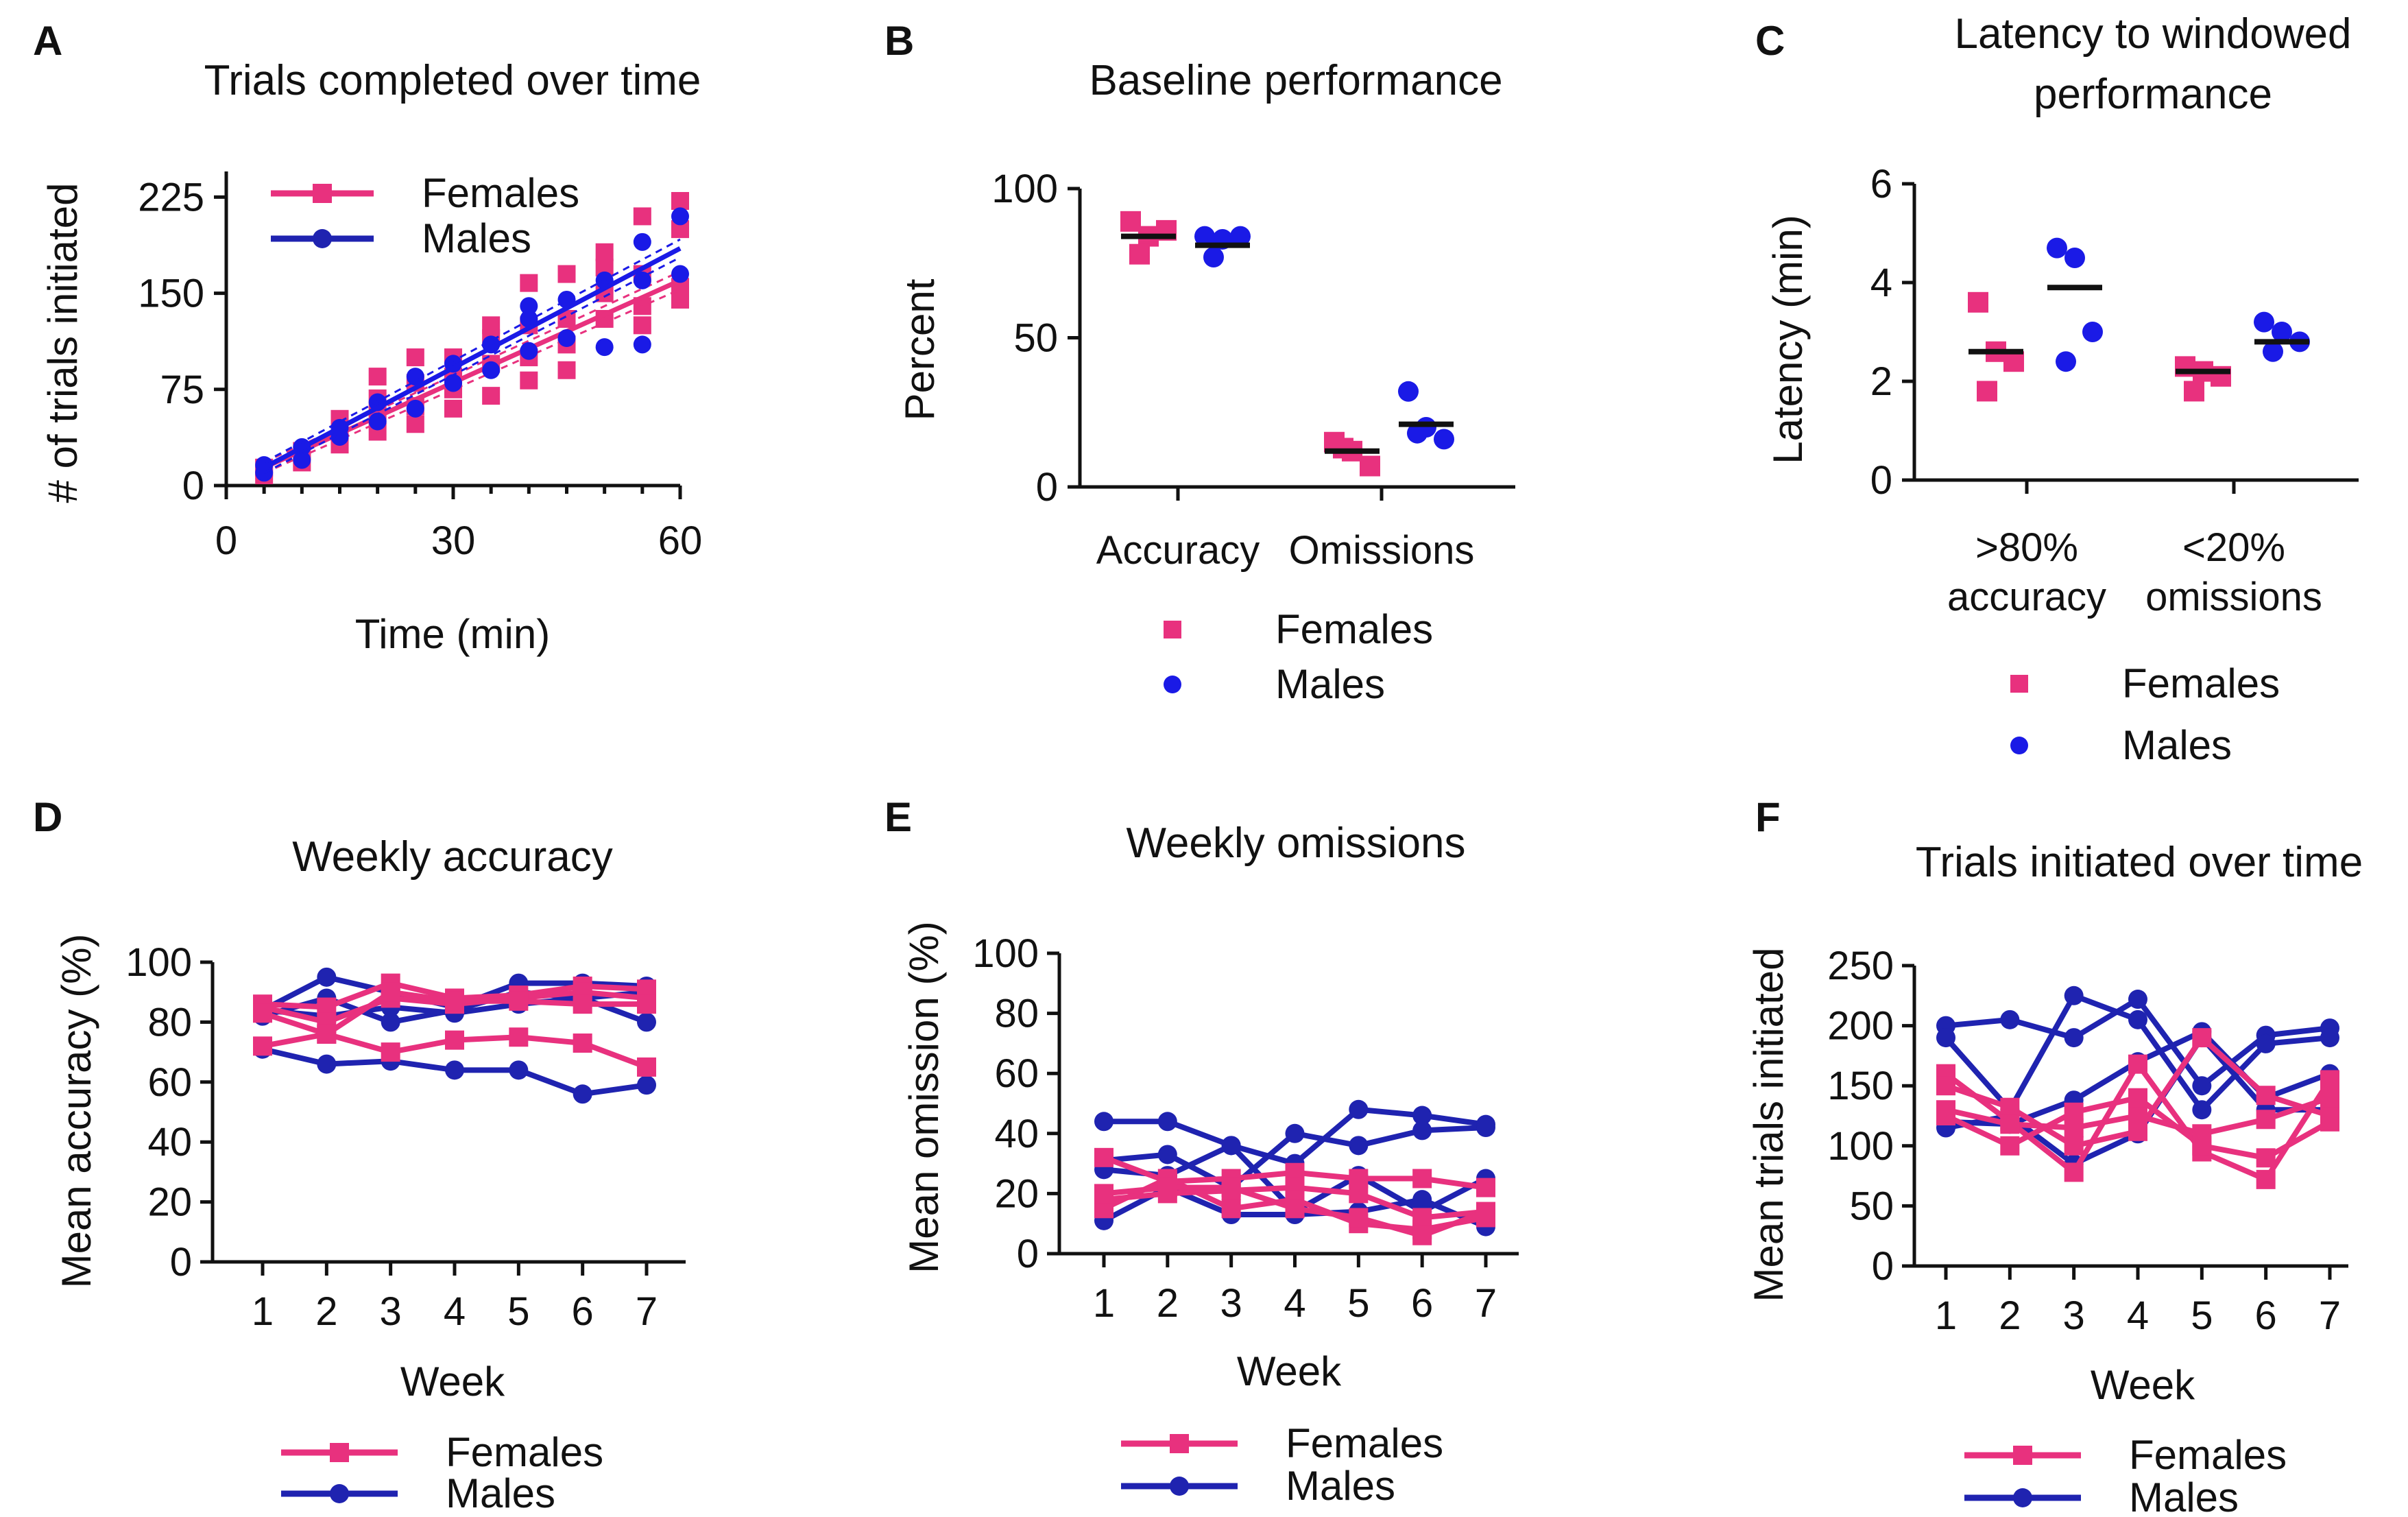 This screenshot has width=2408, height=1517. I want to click on x-tick-label-b: Accuracy, so click(1178, 550).